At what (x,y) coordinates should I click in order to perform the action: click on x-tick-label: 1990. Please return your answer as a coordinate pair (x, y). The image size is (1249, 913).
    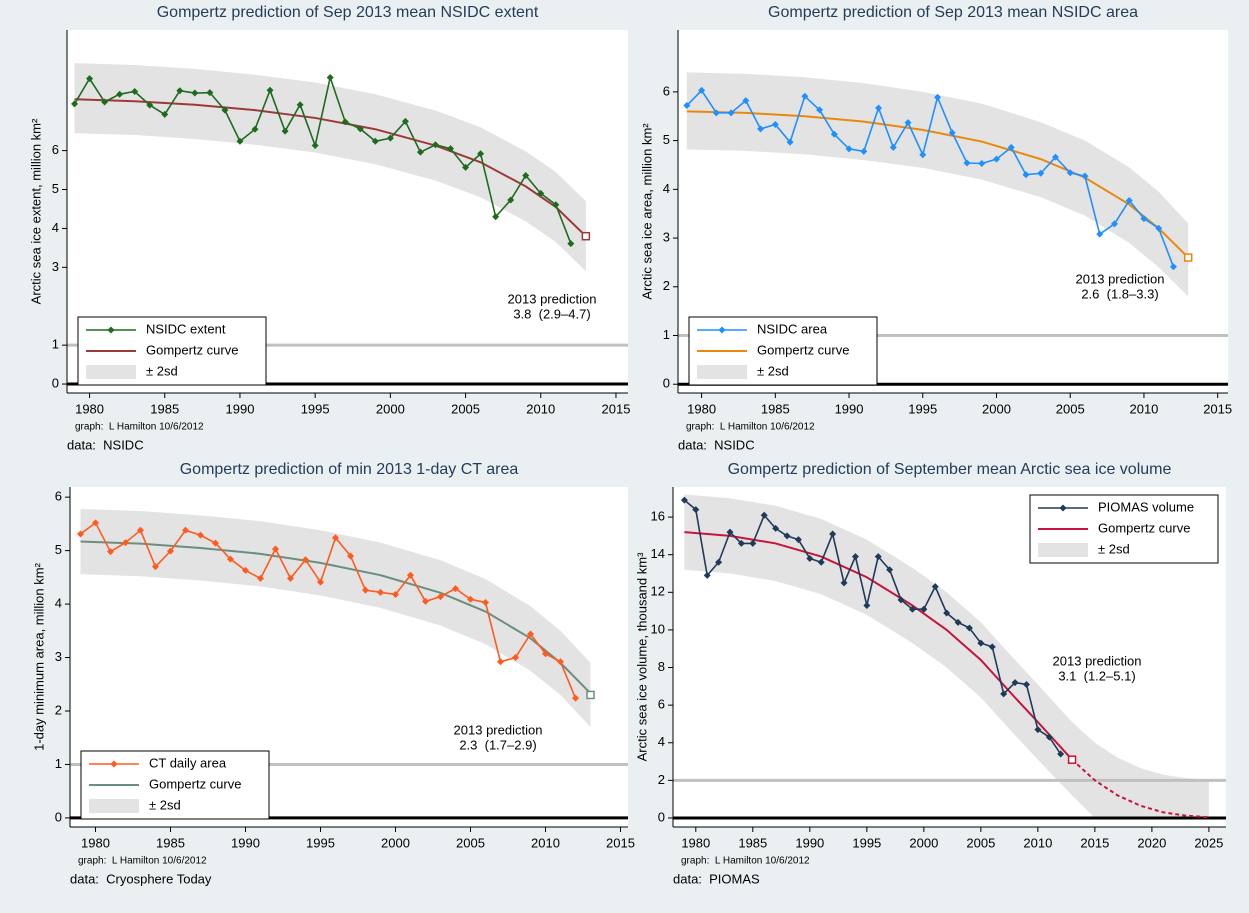
    Looking at the image, I should click on (245, 842).